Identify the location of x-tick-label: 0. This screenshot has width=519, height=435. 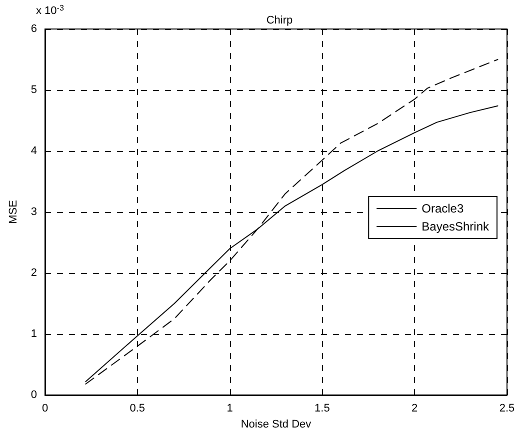
(45, 408).